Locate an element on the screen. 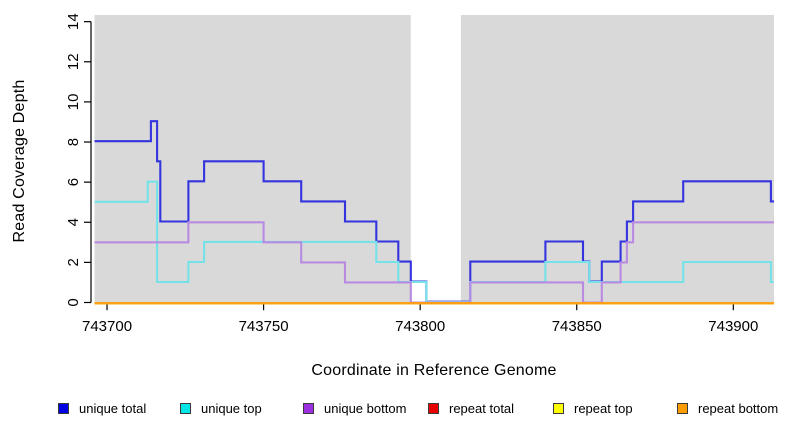 This screenshot has width=792, height=432. x-tick-label: 743850 is located at coordinates (577, 326).